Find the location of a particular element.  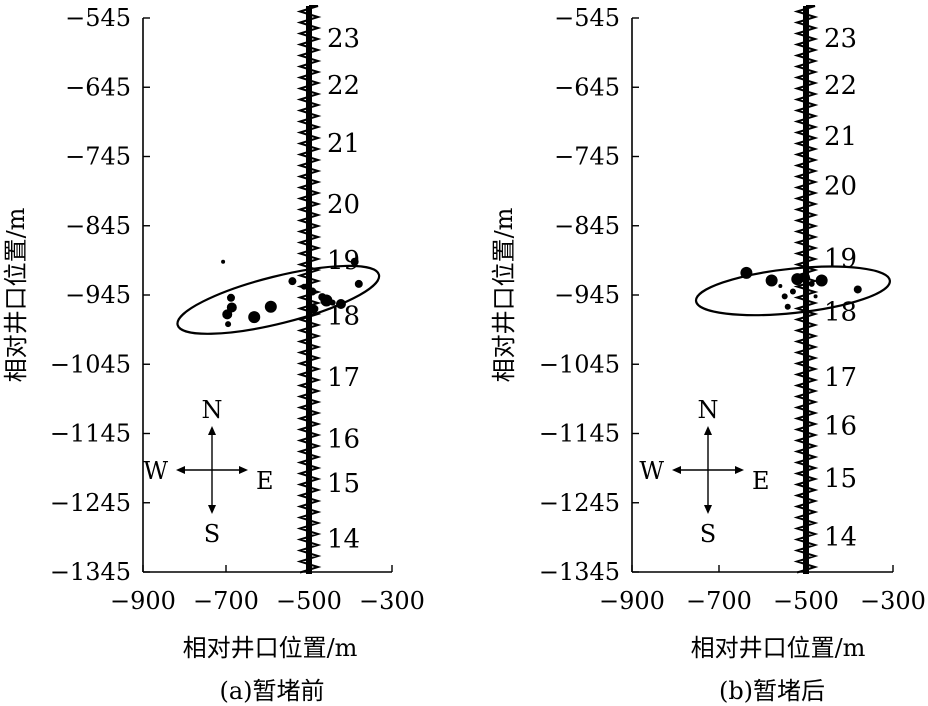

panel-caption: (b)暂堵后 is located at coordinates (772, 691).